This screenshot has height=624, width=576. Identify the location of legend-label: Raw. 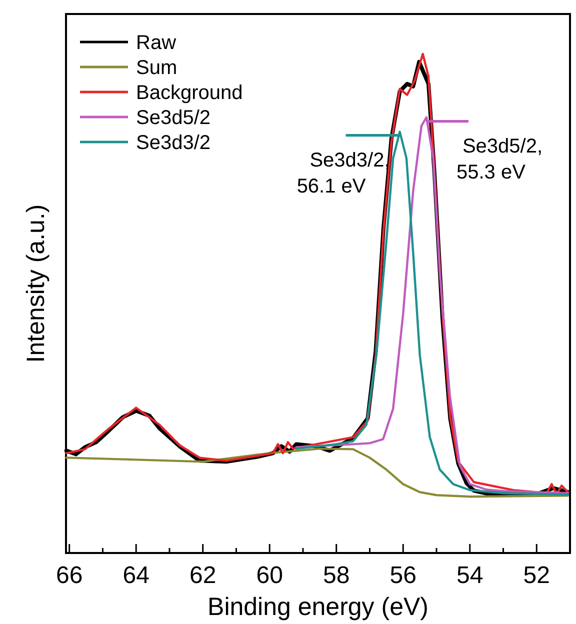
(156, 43).